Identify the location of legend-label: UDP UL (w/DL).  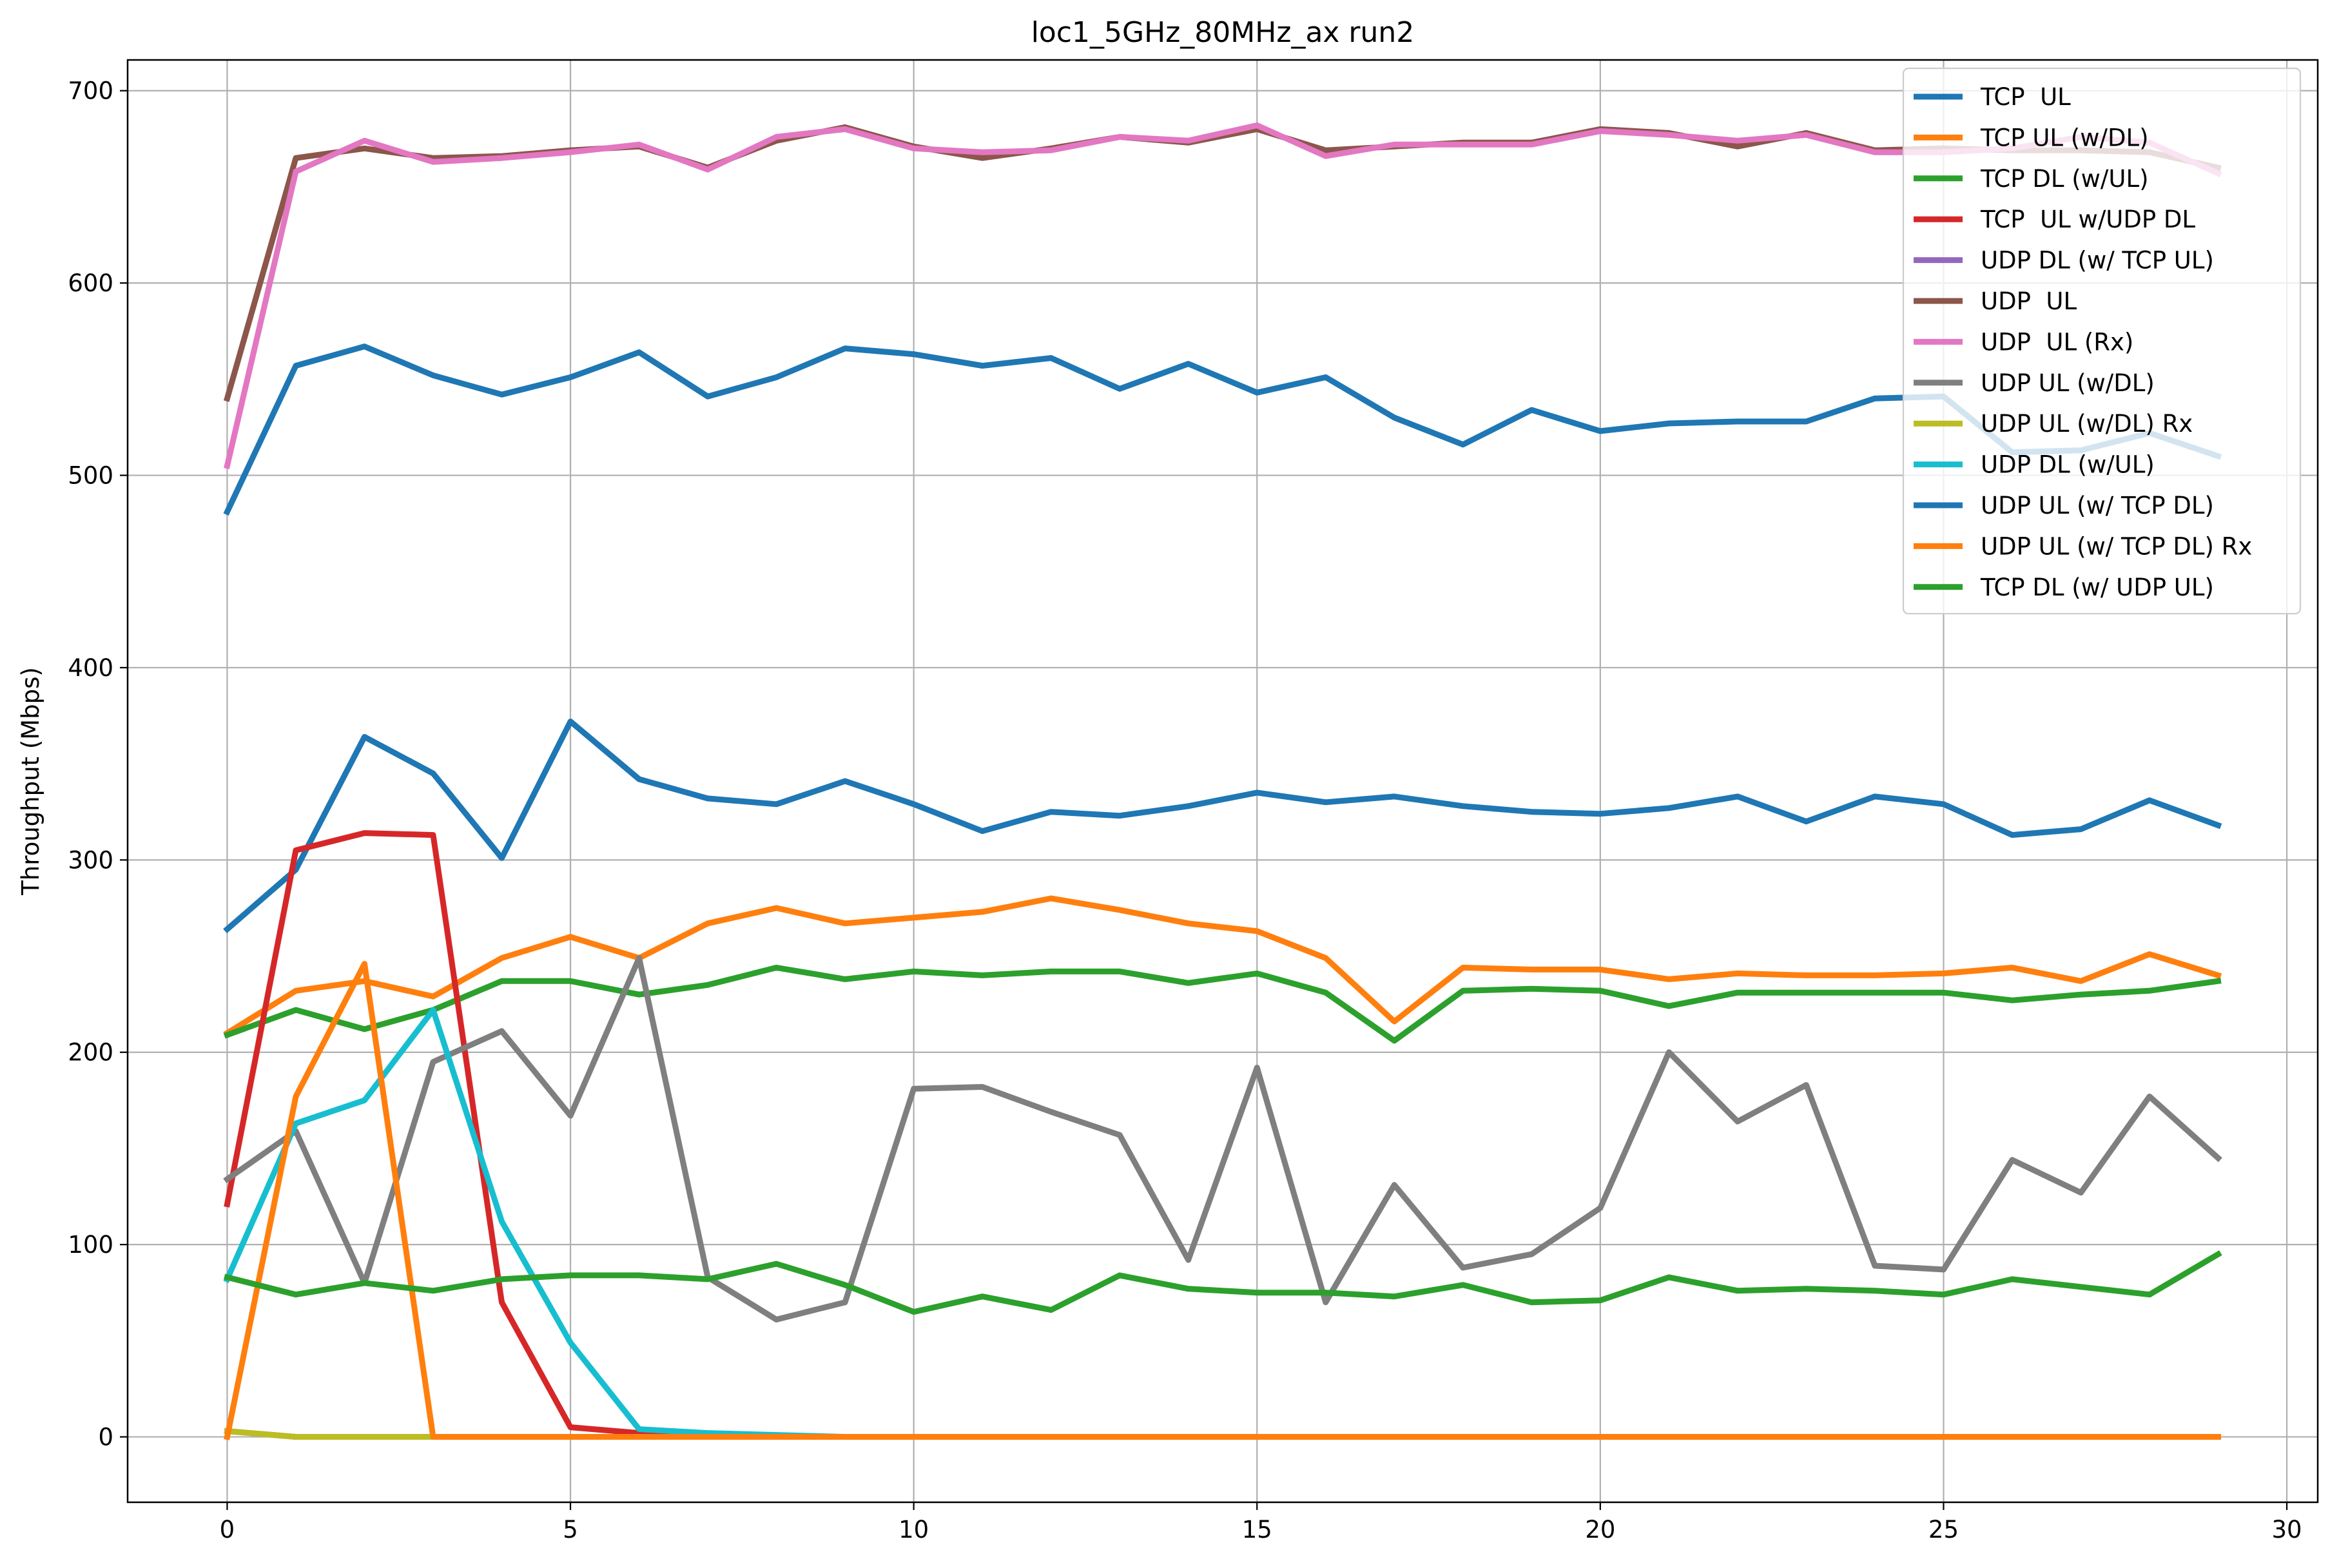
(2068, 383).